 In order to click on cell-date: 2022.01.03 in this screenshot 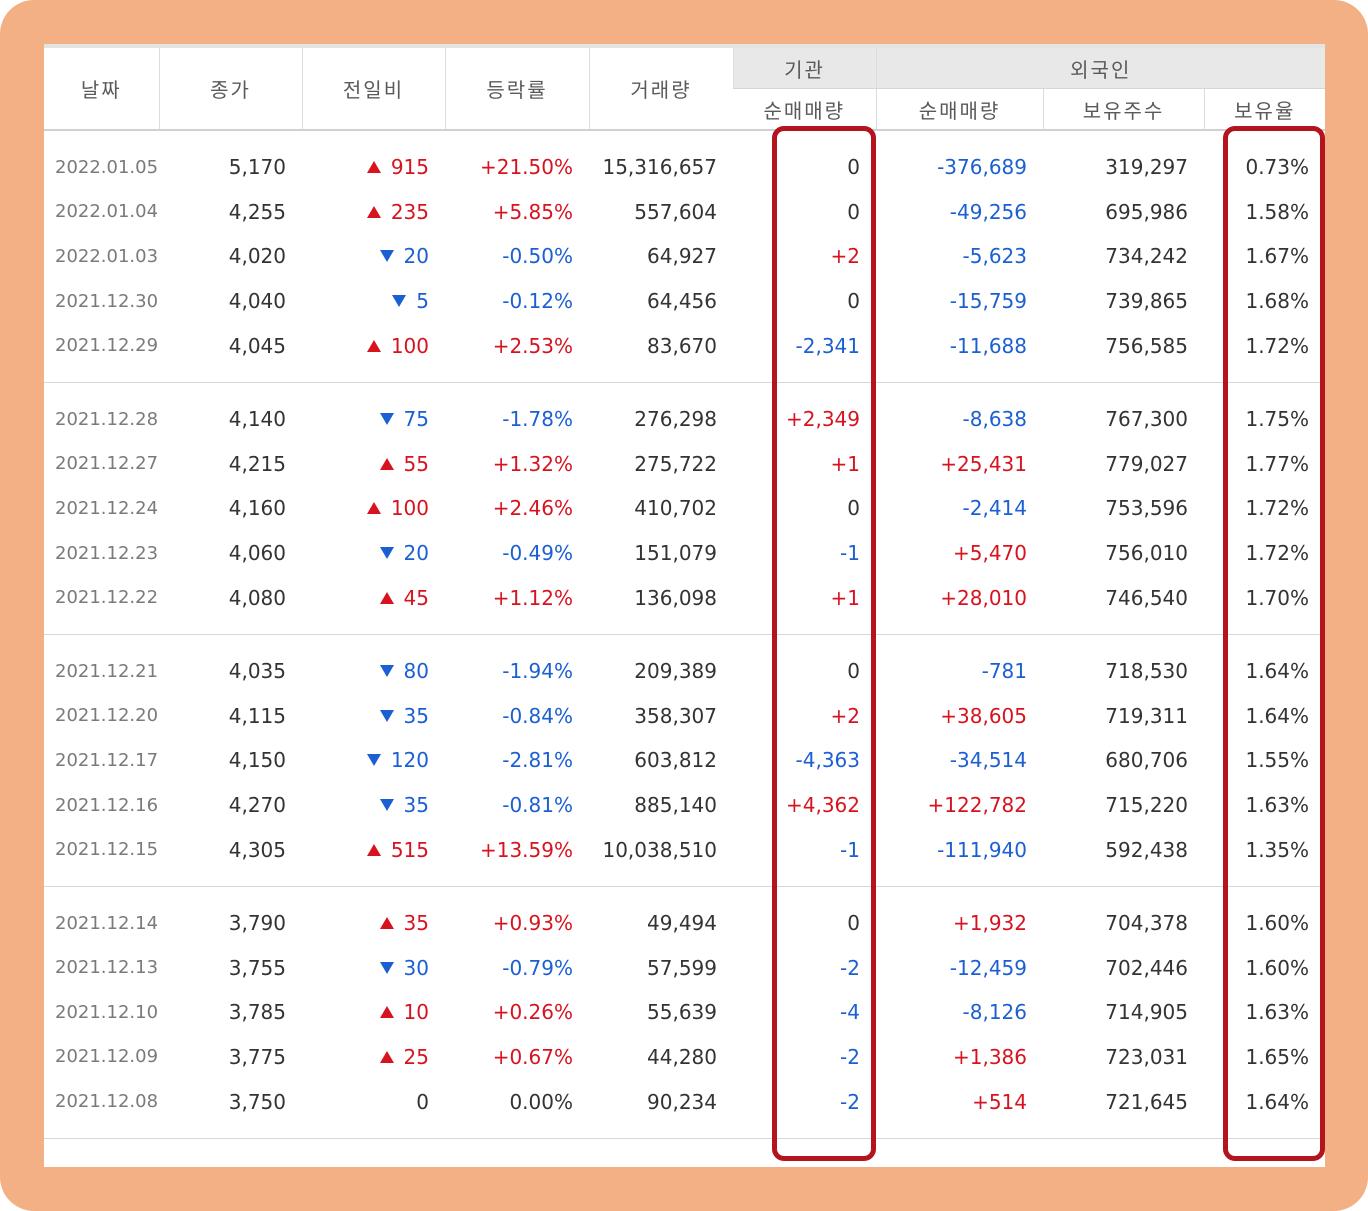, I will do `click(107, 256)`.